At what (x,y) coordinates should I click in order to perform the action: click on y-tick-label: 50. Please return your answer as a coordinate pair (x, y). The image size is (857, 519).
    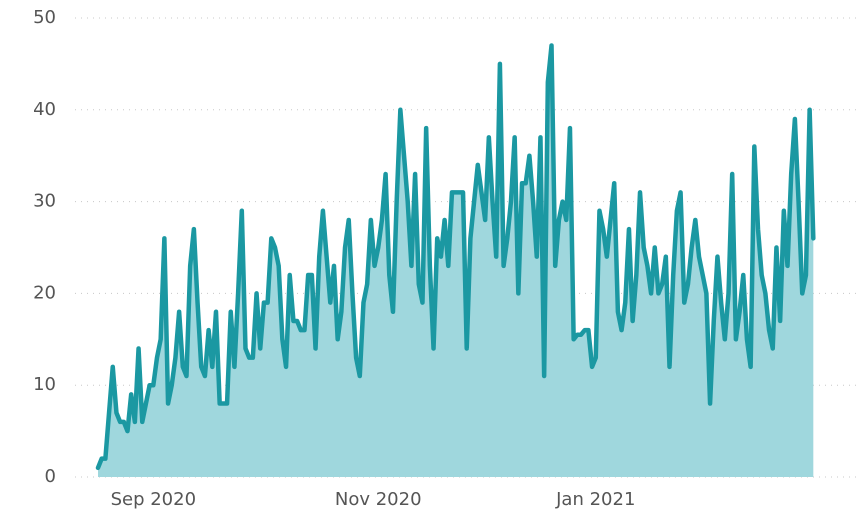
    Looking at the image, I should click on (44, 17).